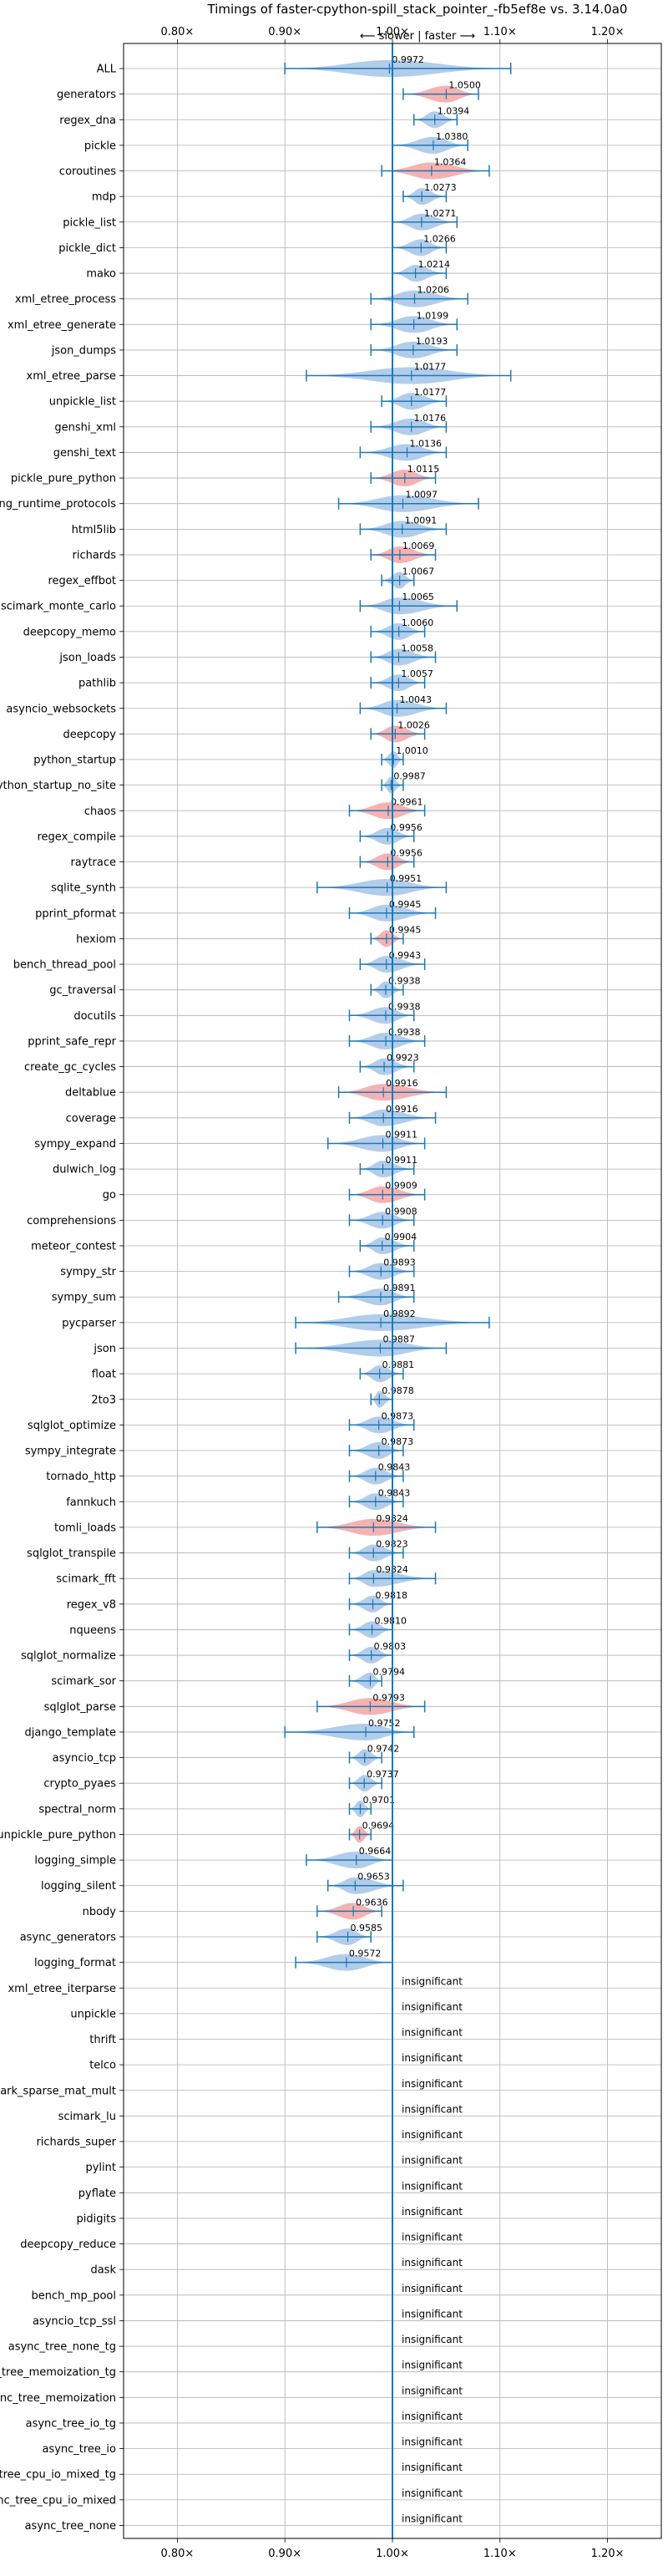  Describe the element at coordinates (91, 1118) in the screenshot. I see `benchmark-label: coverage` at that location.